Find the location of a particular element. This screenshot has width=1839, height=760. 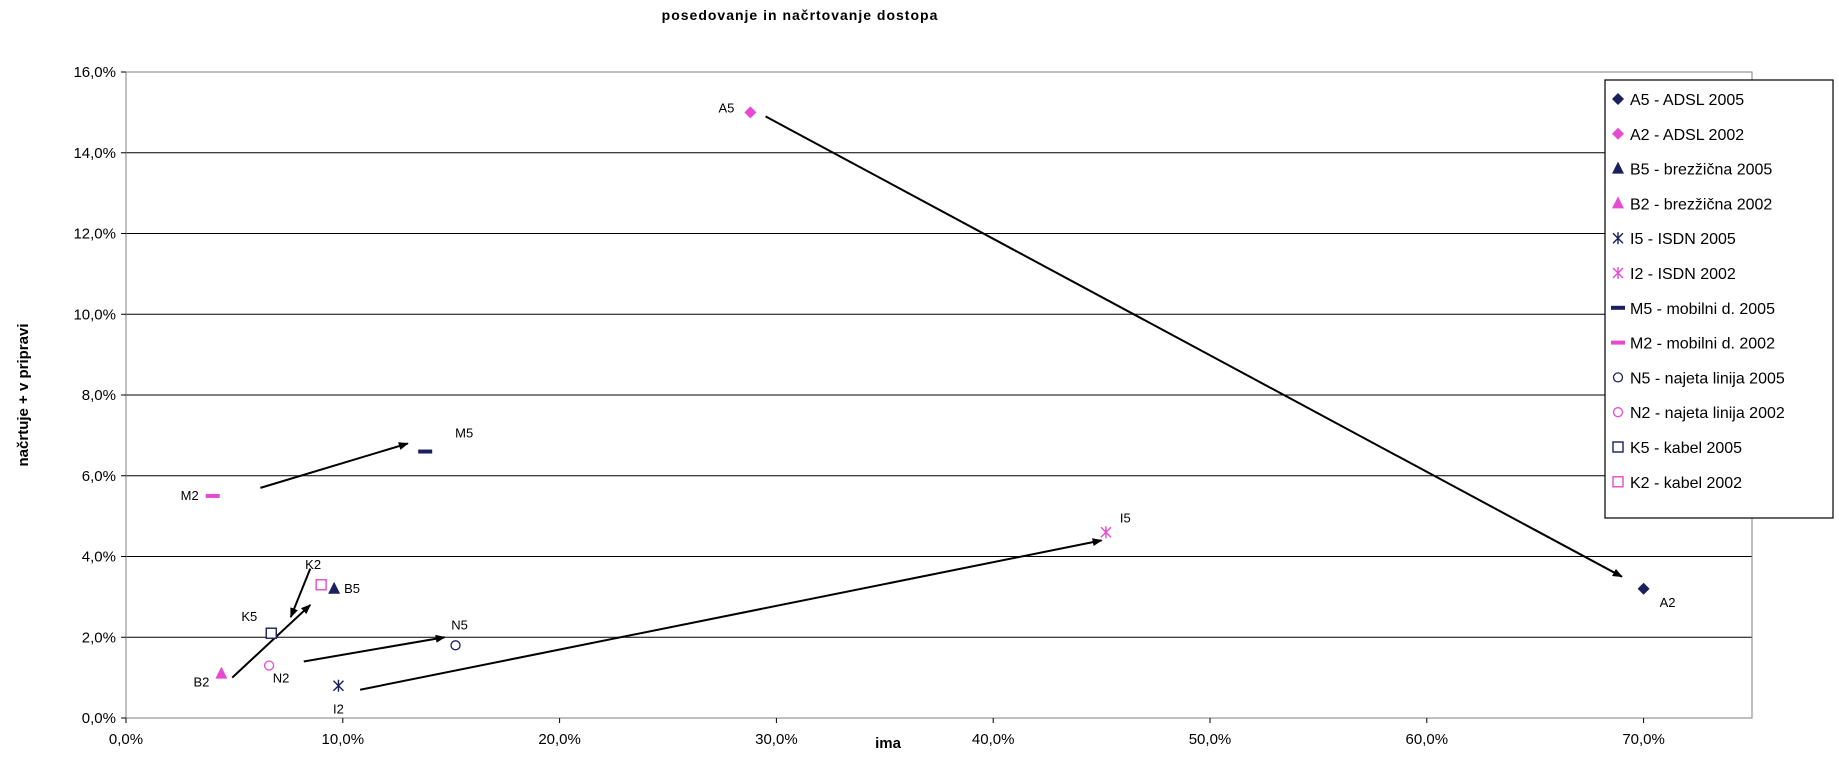

legend-marker-b5 is located at coordinates (1618, 167).